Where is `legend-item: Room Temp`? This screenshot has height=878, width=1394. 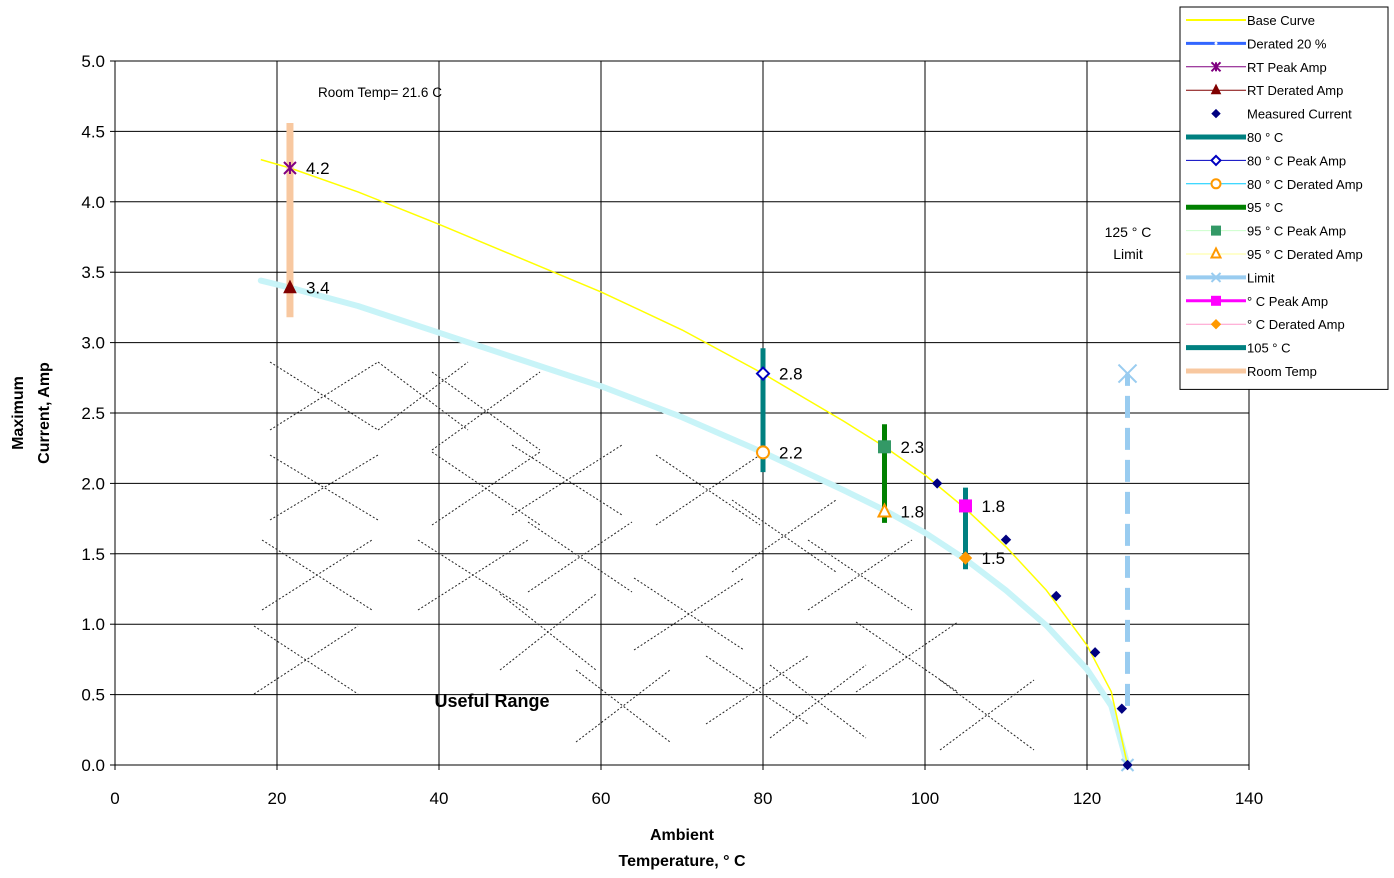 legend-item: Room Temp is located at coordinates (1251, 371).